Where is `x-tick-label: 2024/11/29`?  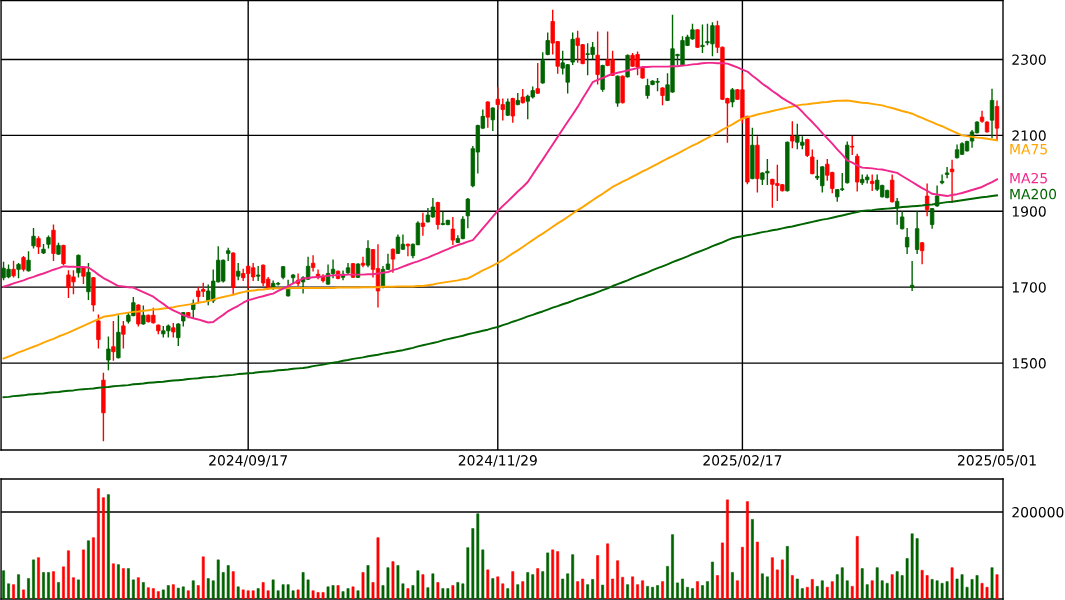 x-tick-label: 2024/11/29 is located at coordinates (497, 461).